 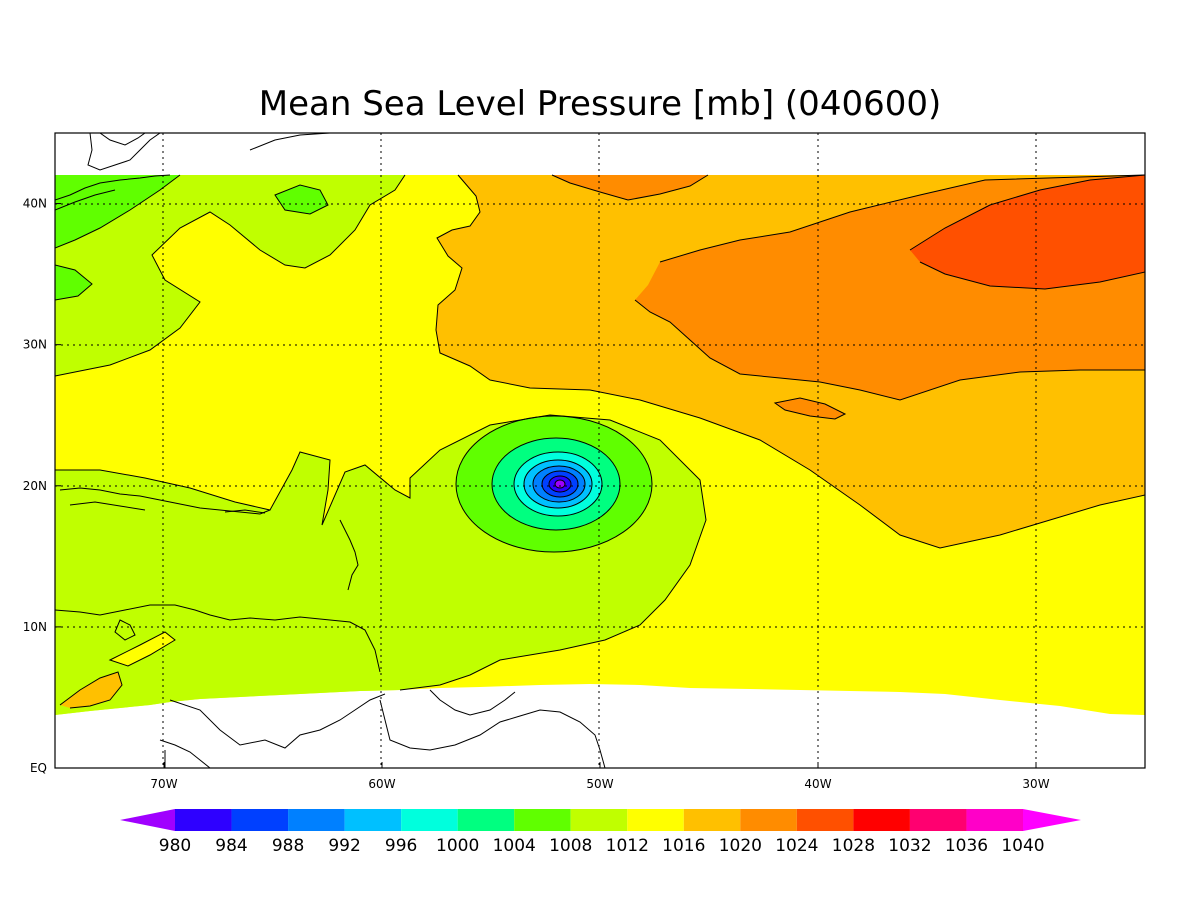 I want to click on colorbar-label: 996, so click(x=401, y=846).